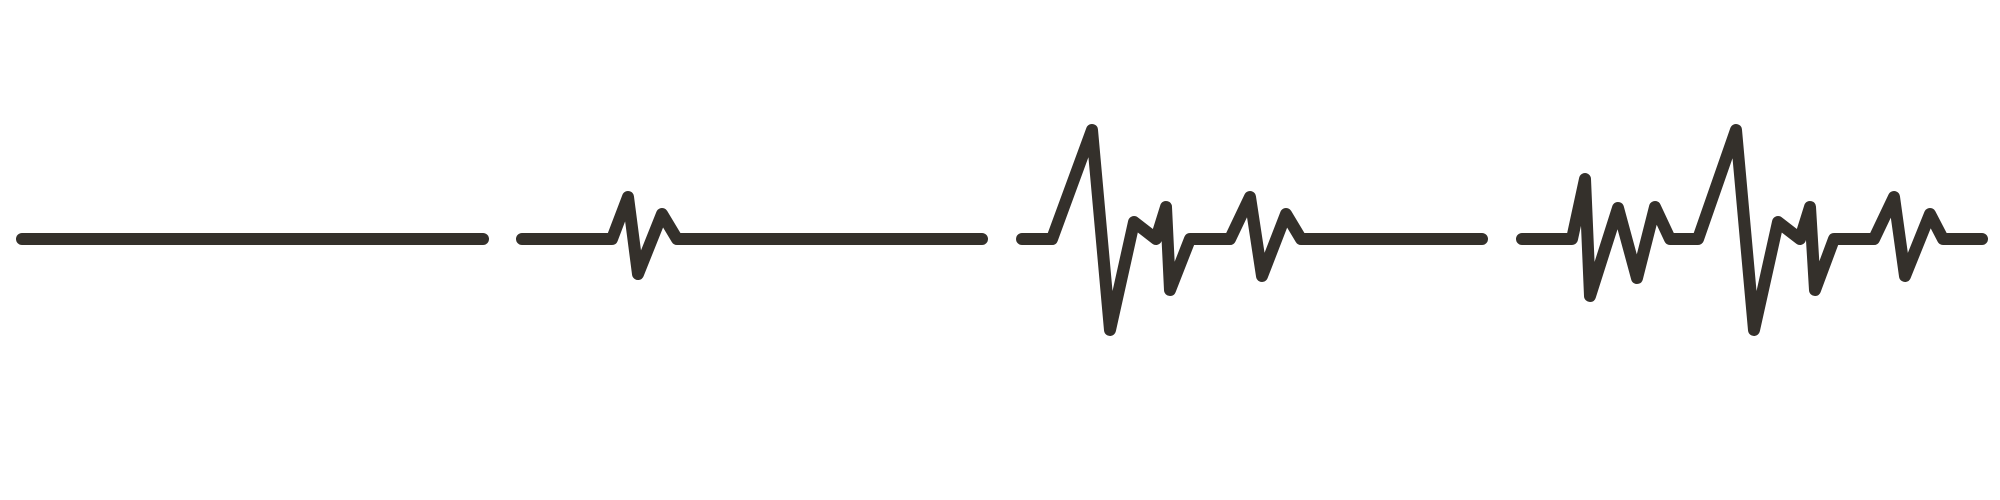 This screenshot has height=500, width=2000. I want to click on rapid-pulse-icon, so click(1752, 230).